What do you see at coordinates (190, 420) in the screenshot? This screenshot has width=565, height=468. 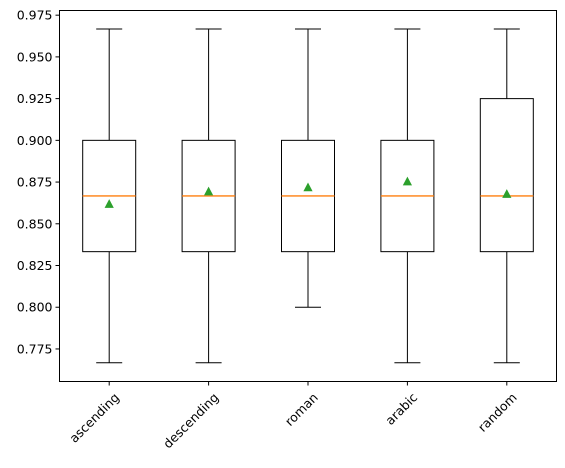 I see `x-tick-label: descending` at bounding box center [190, 420].